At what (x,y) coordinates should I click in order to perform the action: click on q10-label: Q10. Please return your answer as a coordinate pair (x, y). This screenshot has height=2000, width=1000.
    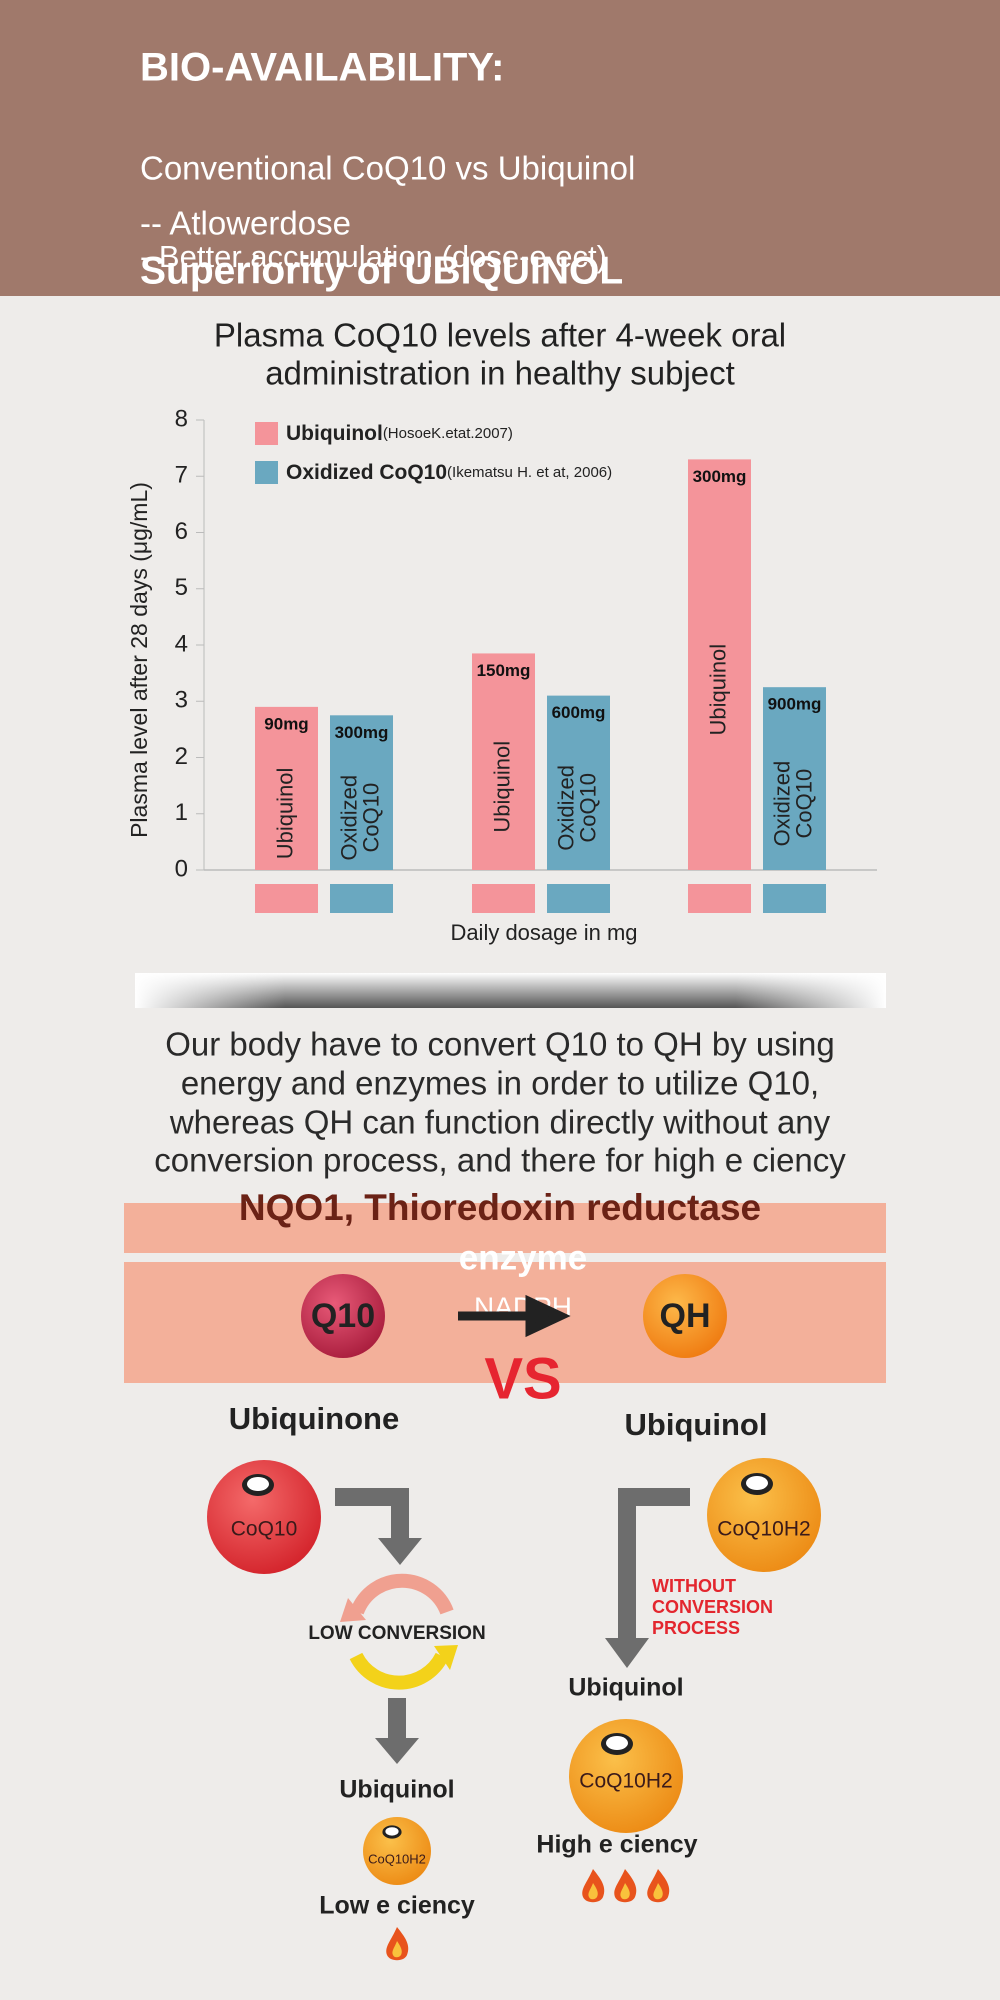
    Looking at the image, I should click on (343, 1316).